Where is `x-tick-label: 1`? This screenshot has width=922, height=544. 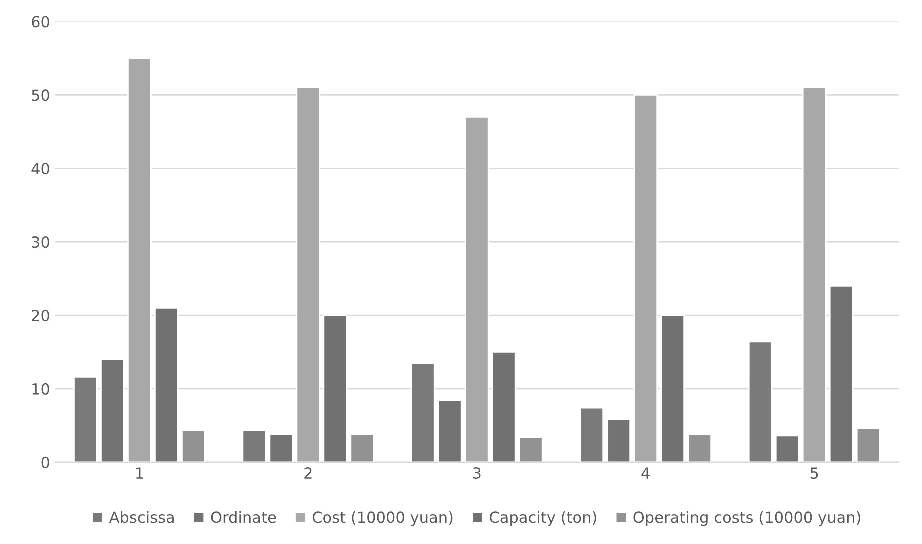 x-tick-label: 1 is located at coordinates (140, 473).